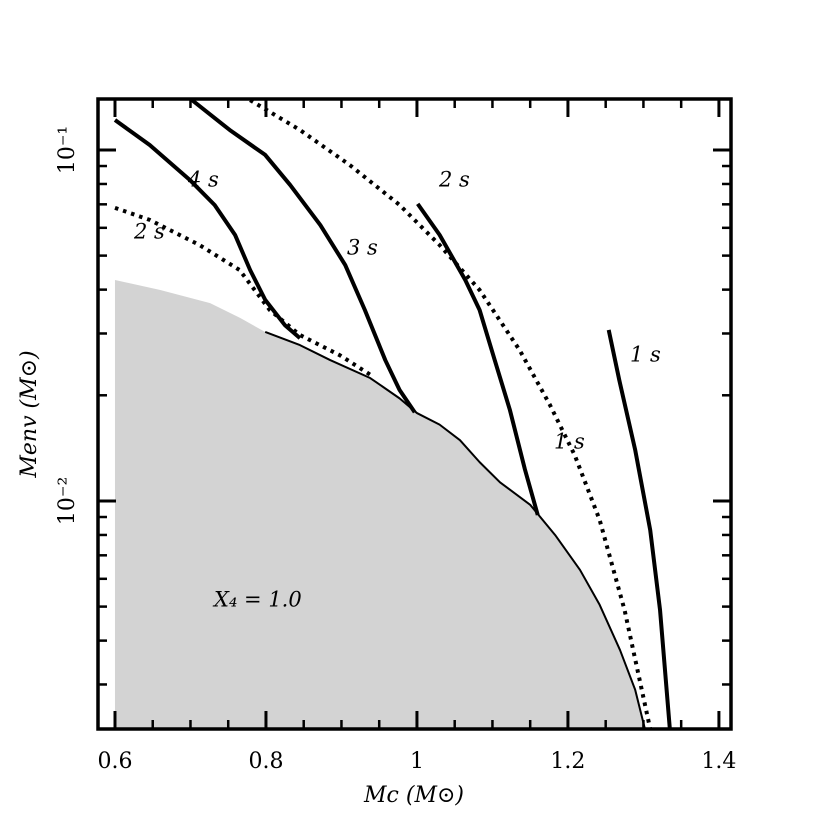 This screenshot has height=834, width=830. I want to click on x-tick-label: 1.4, so click(718, 761).